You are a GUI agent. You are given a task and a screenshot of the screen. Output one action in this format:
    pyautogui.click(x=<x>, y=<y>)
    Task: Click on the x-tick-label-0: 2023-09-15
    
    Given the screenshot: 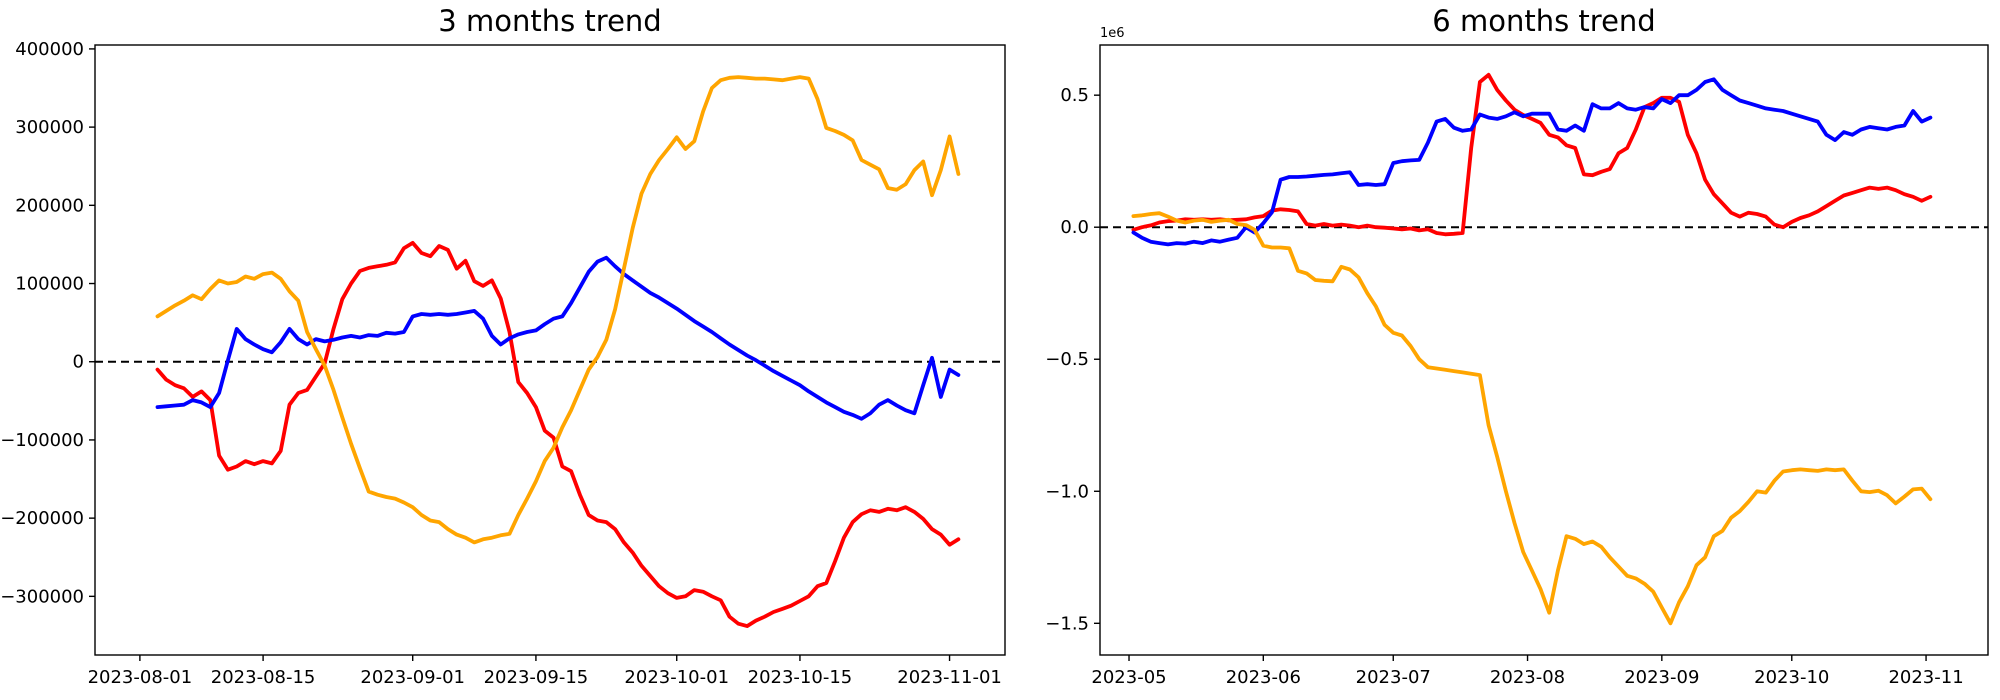 What is the action you would take?
    pyautogui.click(x=536, y=677)
    